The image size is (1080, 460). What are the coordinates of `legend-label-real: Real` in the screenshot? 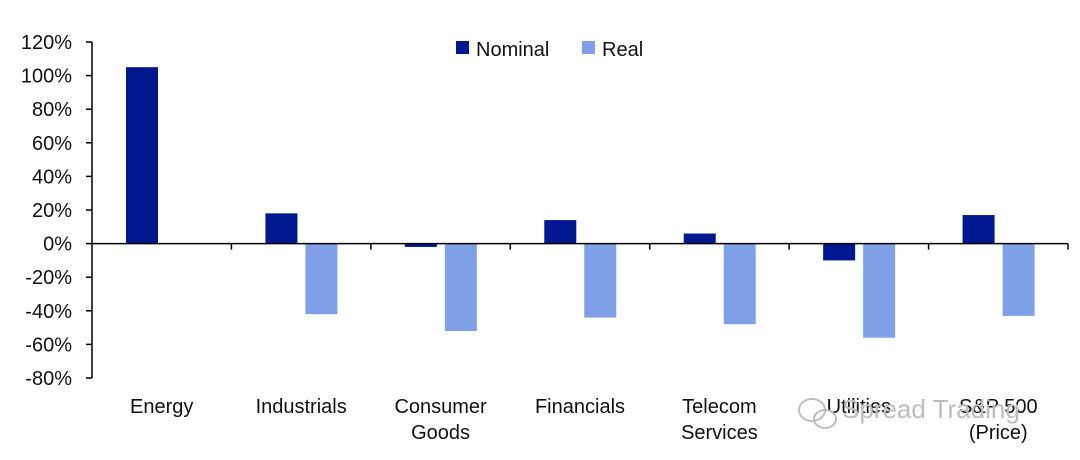 It's located at (622, 50).